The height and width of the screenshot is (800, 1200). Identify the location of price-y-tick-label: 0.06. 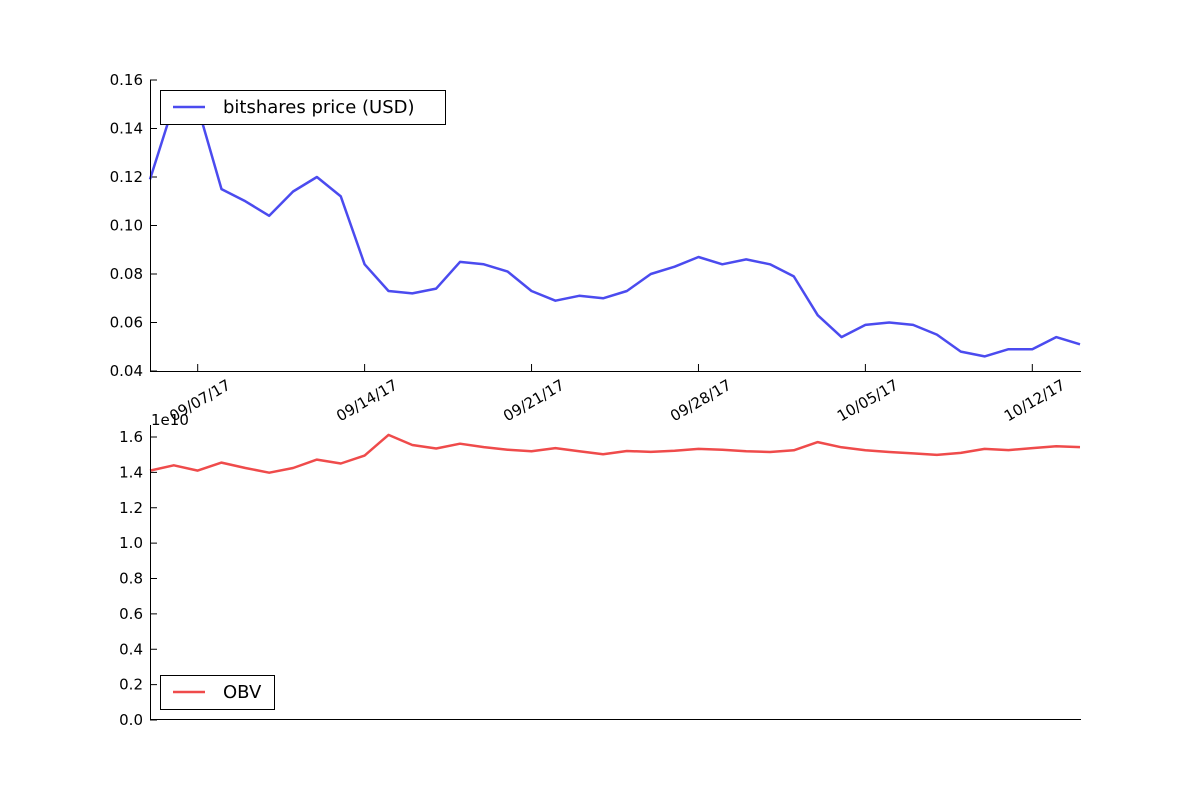
(126, 323).